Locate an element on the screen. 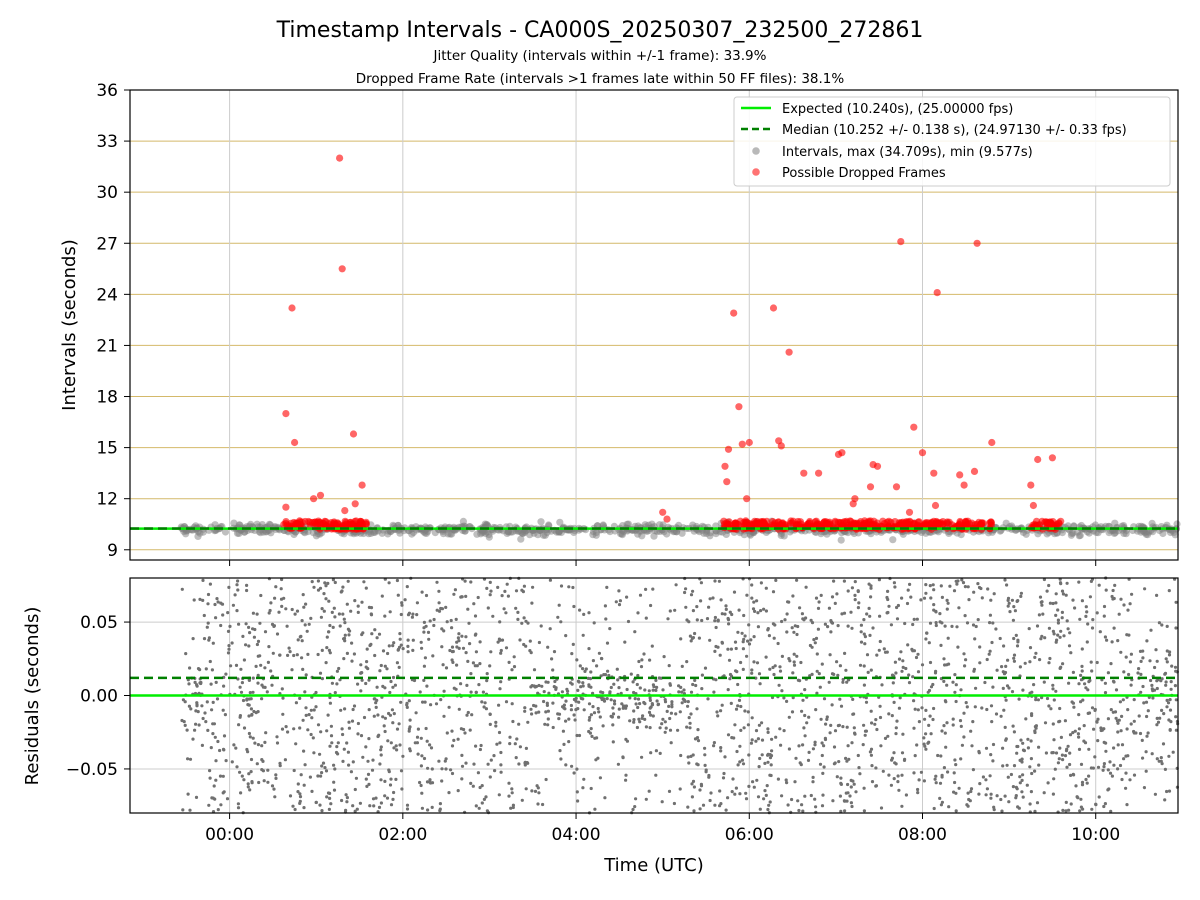 The height and width of the screenshot is (900, 1200). residuals-y-ticks: −0.050.000.05 is located at coordinates (98, 696).